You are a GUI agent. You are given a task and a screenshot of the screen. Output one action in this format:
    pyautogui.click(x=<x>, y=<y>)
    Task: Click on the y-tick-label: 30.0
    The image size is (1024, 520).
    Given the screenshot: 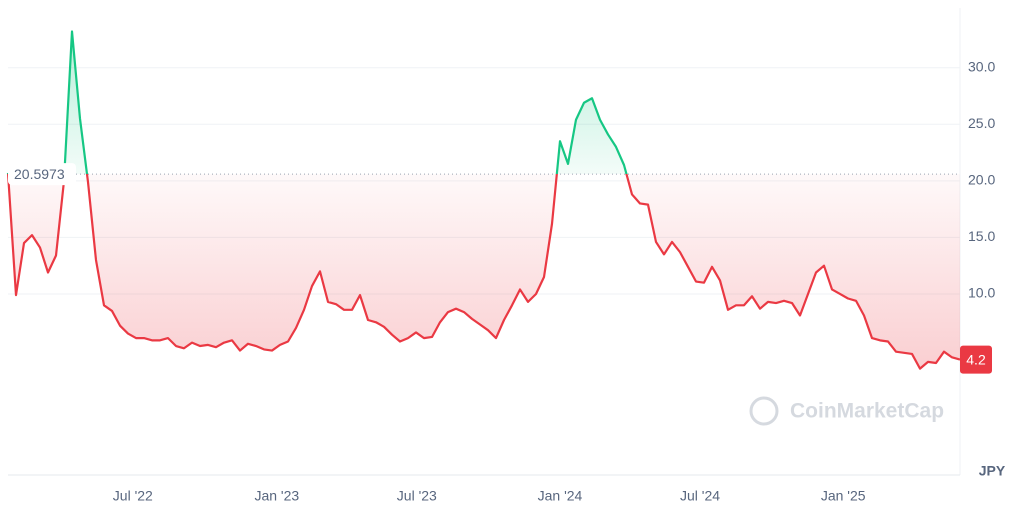 What is the action you would take?
    pyautogui.click(x=981, y=66)
    